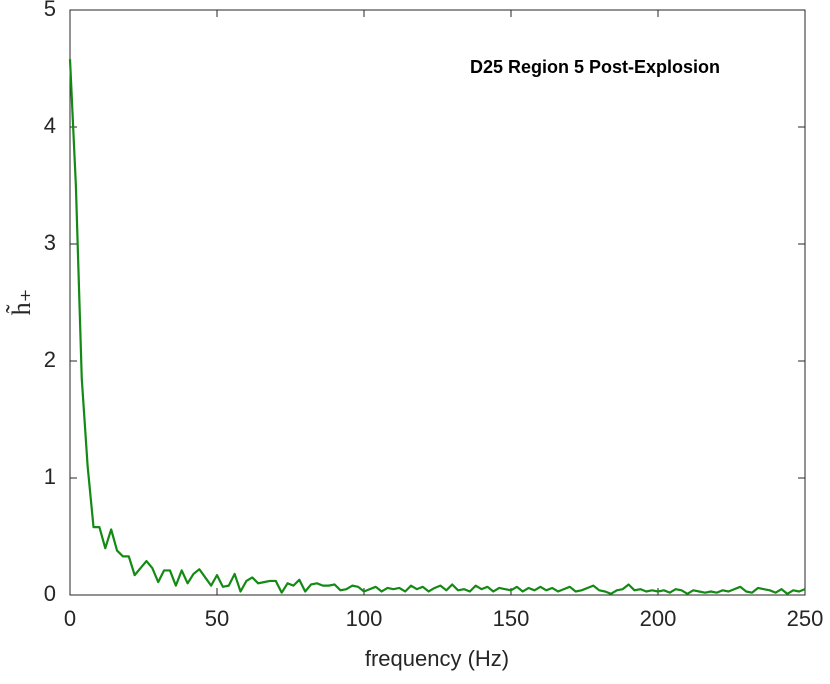  I want to click on x-tick-label: 0, so click(70, 618).